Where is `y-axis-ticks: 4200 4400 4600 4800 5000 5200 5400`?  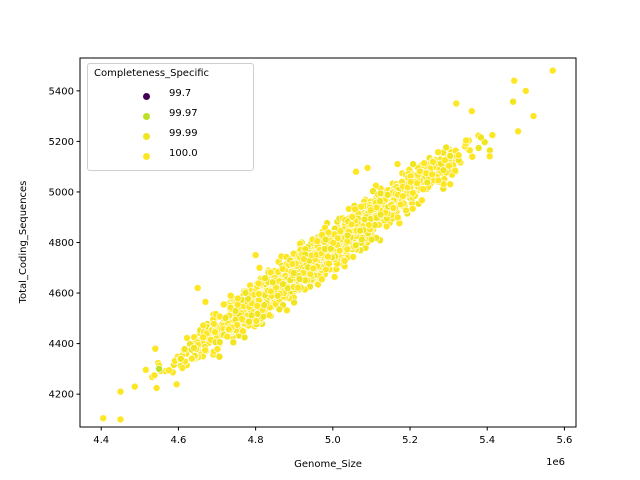
y-axis-ticks: 4200 4400 4600 4800 5000 5200 5400 is located at coordinates (64, 243).